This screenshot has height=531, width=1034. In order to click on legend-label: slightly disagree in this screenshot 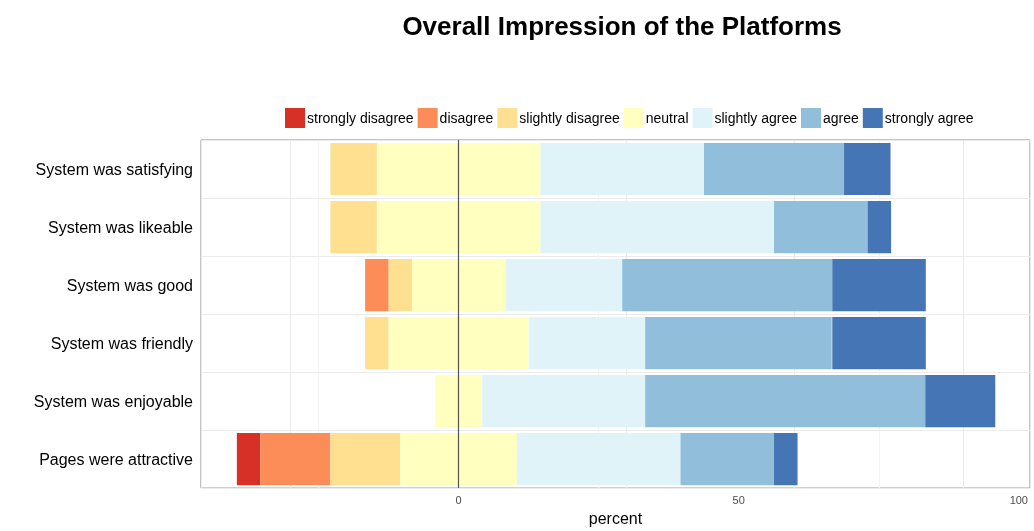, I will do `click(569, 118)`.